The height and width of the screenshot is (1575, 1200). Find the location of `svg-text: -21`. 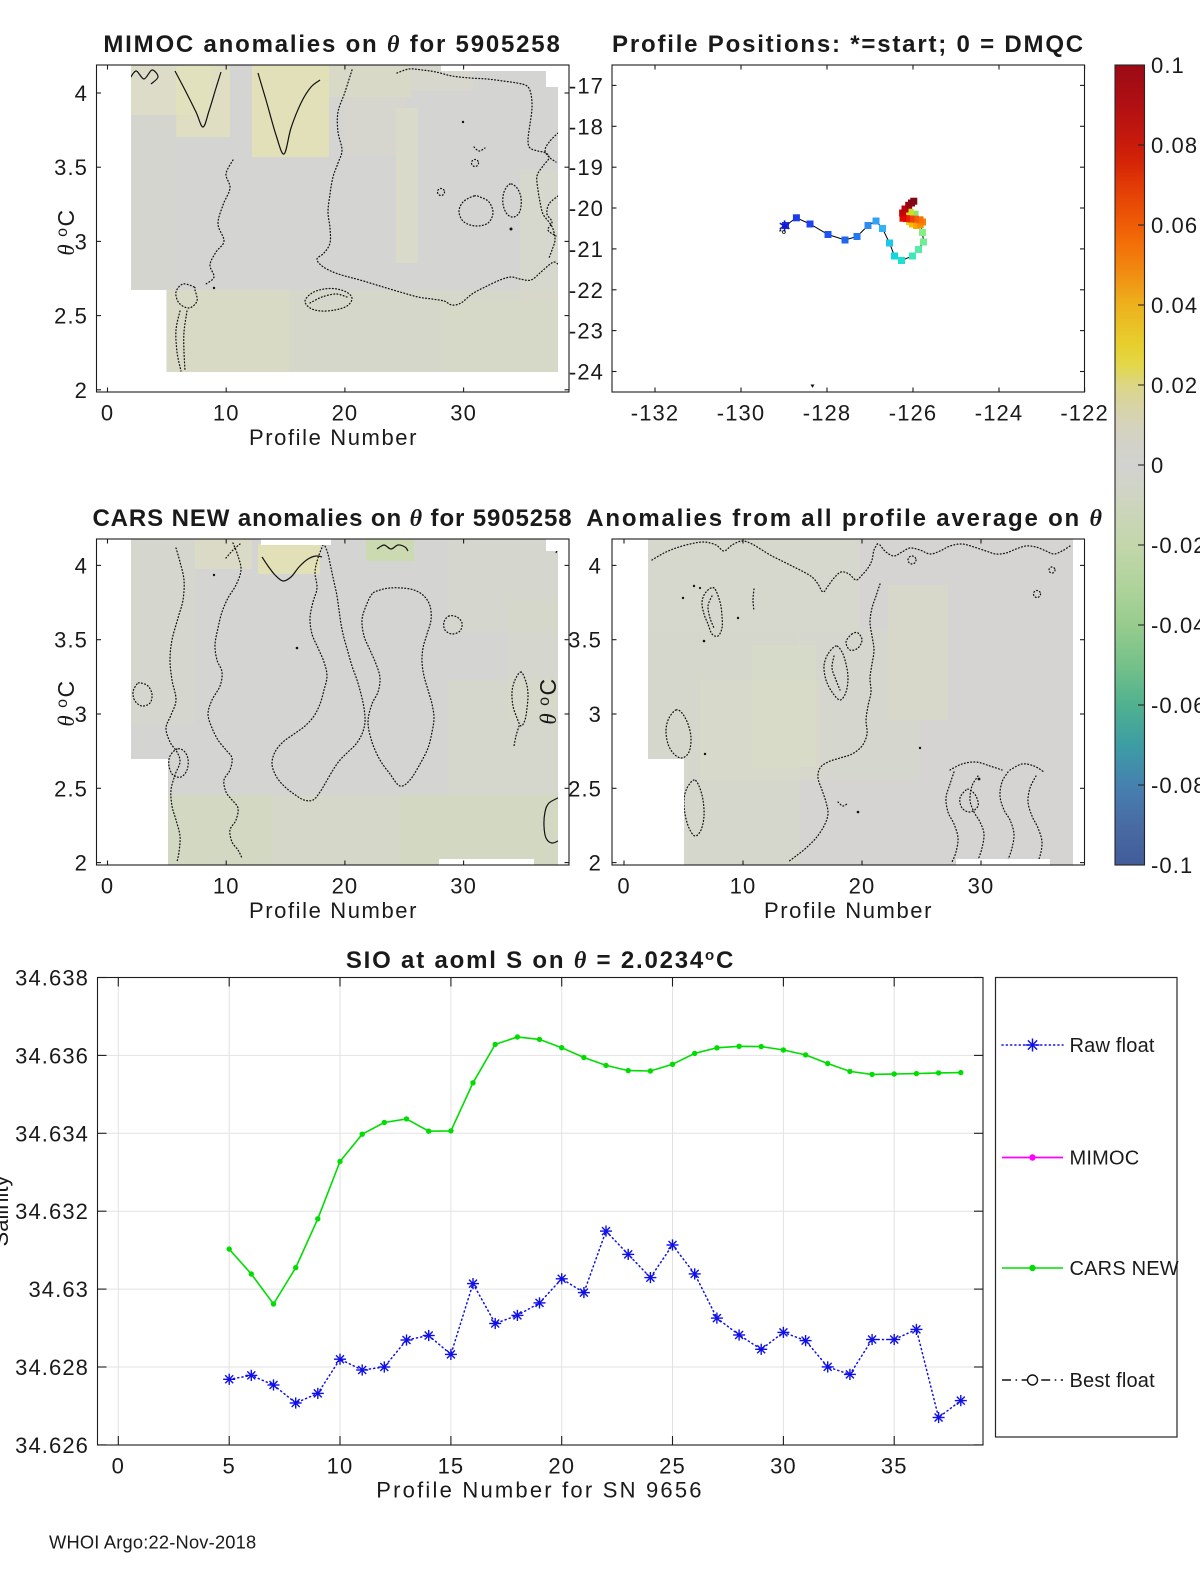

svg-text: -21 is located at coordinates (586, 249).